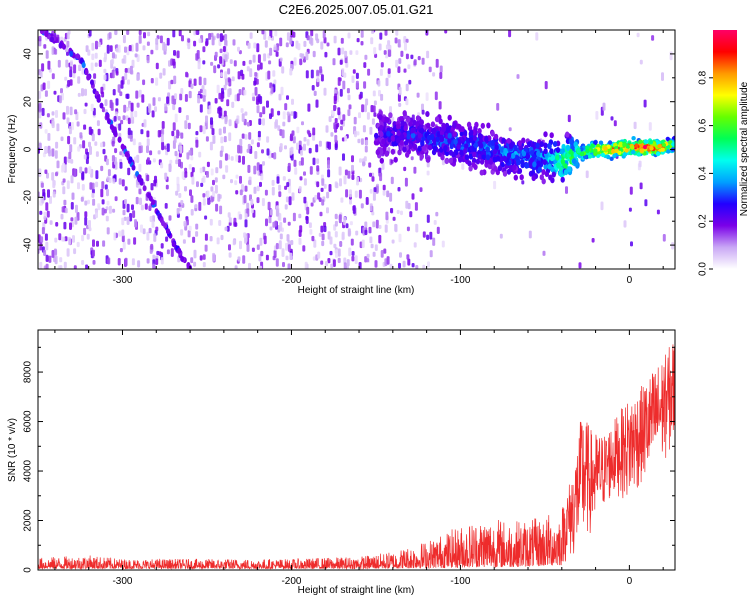 The width and height of the screenshot is (750, 605). What do you see at coordinates (356, 590) in the screenshot?
I see `snr-x-label: Height of straight line (km)` at bounding box center [356, 590].